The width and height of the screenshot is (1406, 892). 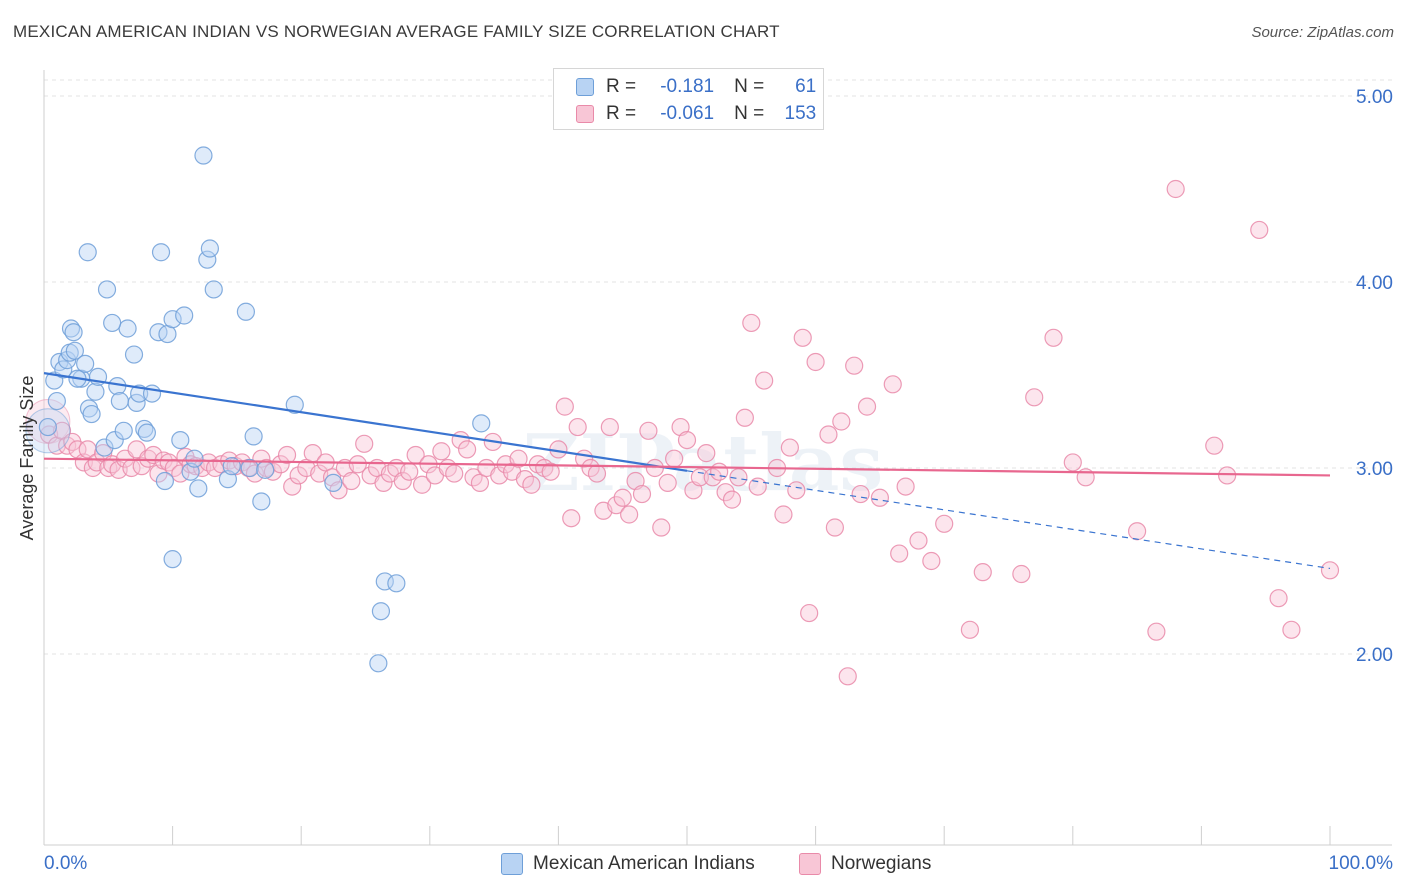 I want to click on y-tick-label: 4.00, so click(x=1374, y=283).